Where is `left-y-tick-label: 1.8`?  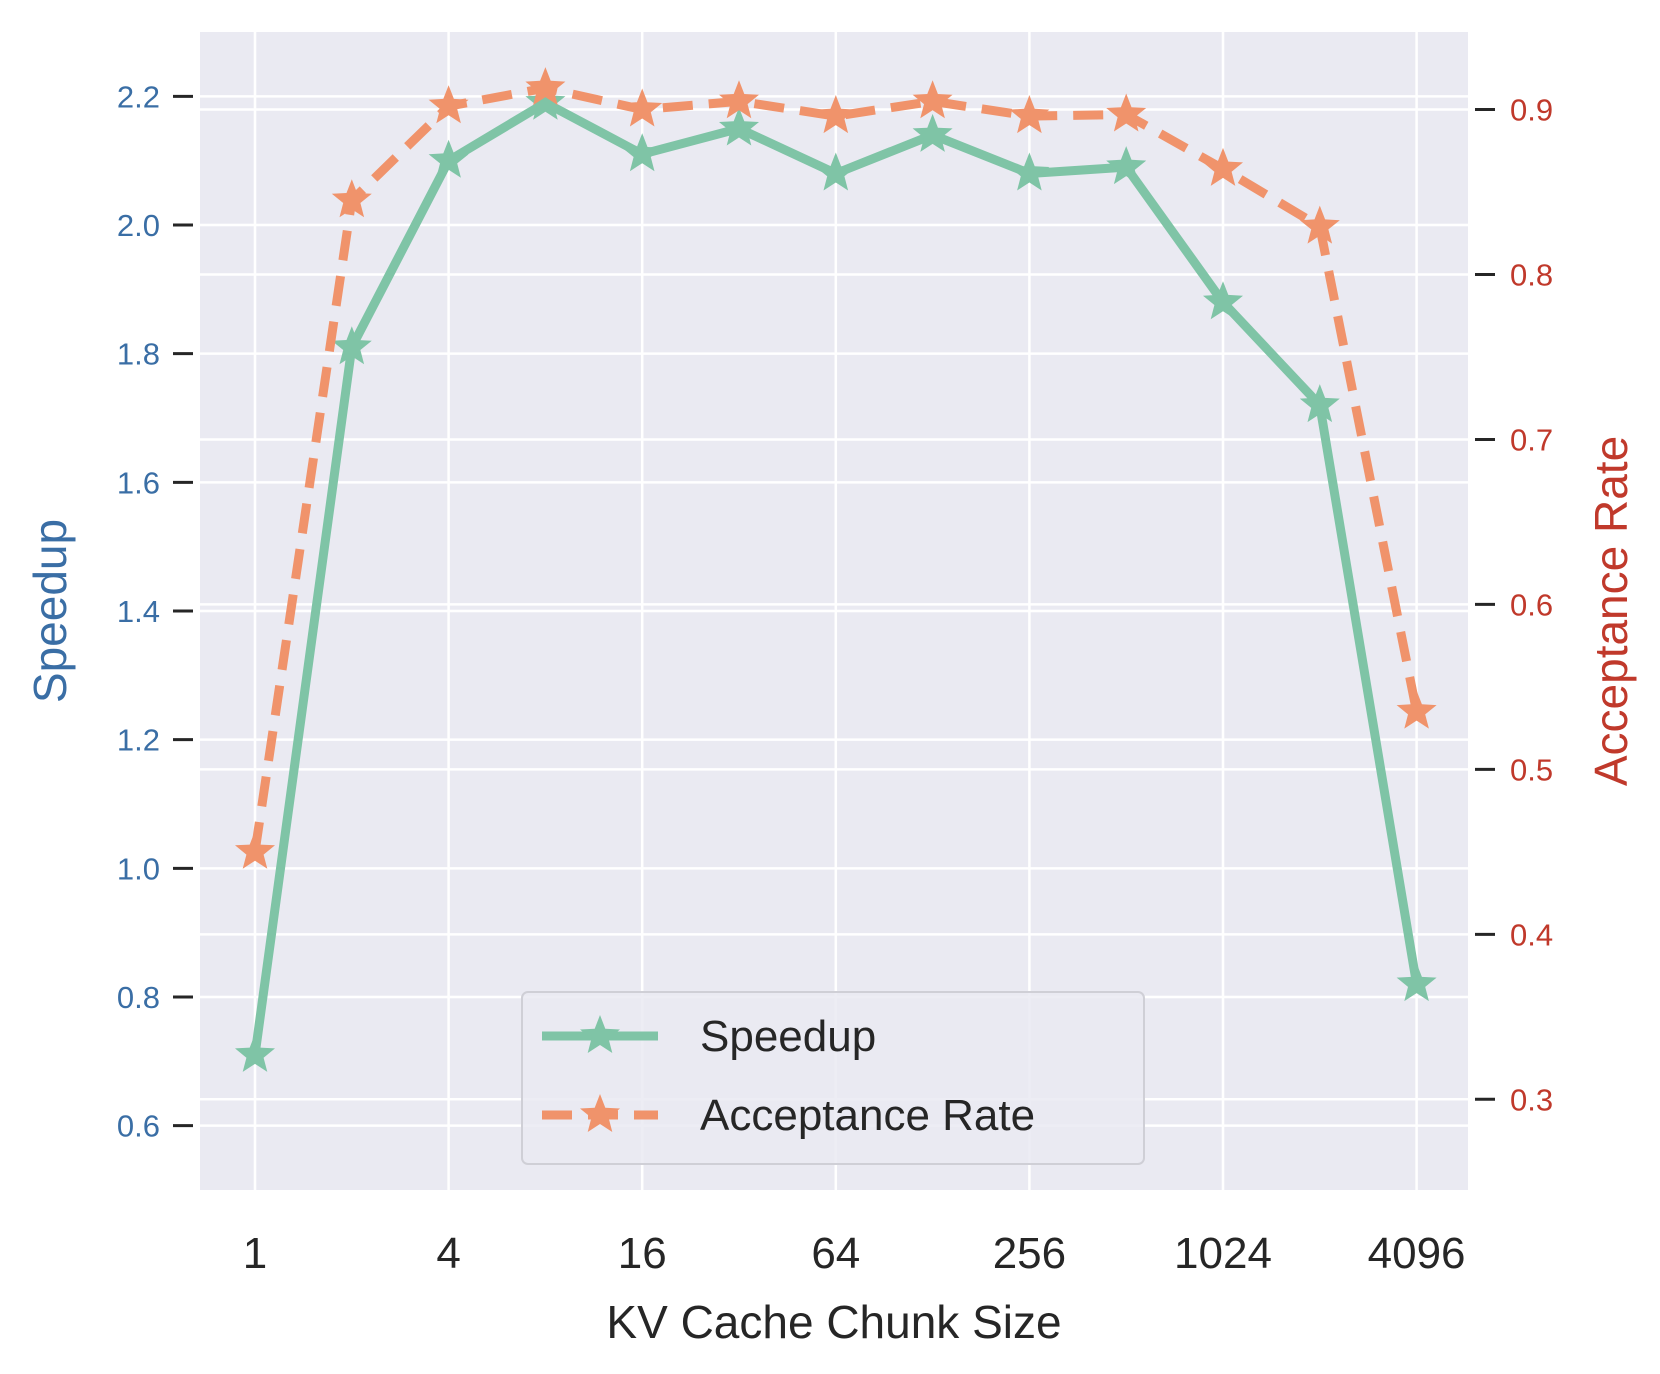 left-y-tick-label: 1.8 is located at coordinates (138, 354).